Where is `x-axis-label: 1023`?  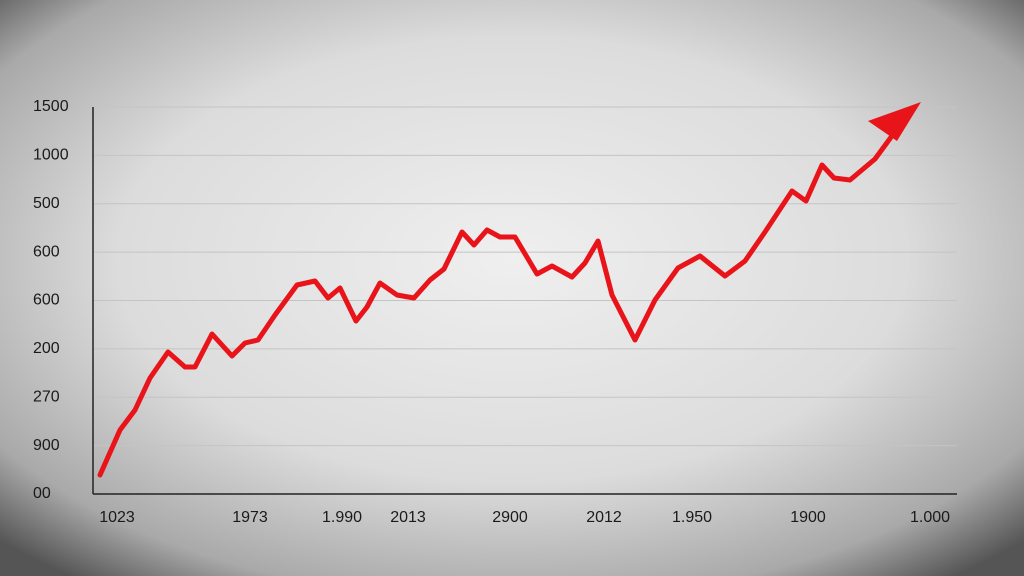
x-axis-label: 1023 is located at coordinates (117, 517).